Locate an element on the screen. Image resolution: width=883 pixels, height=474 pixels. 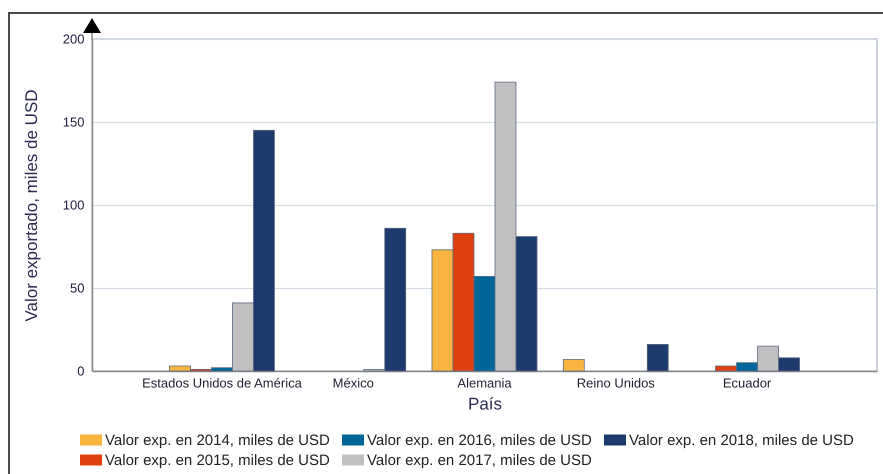
x-tick-label: México is located at coordinates (353, 383).